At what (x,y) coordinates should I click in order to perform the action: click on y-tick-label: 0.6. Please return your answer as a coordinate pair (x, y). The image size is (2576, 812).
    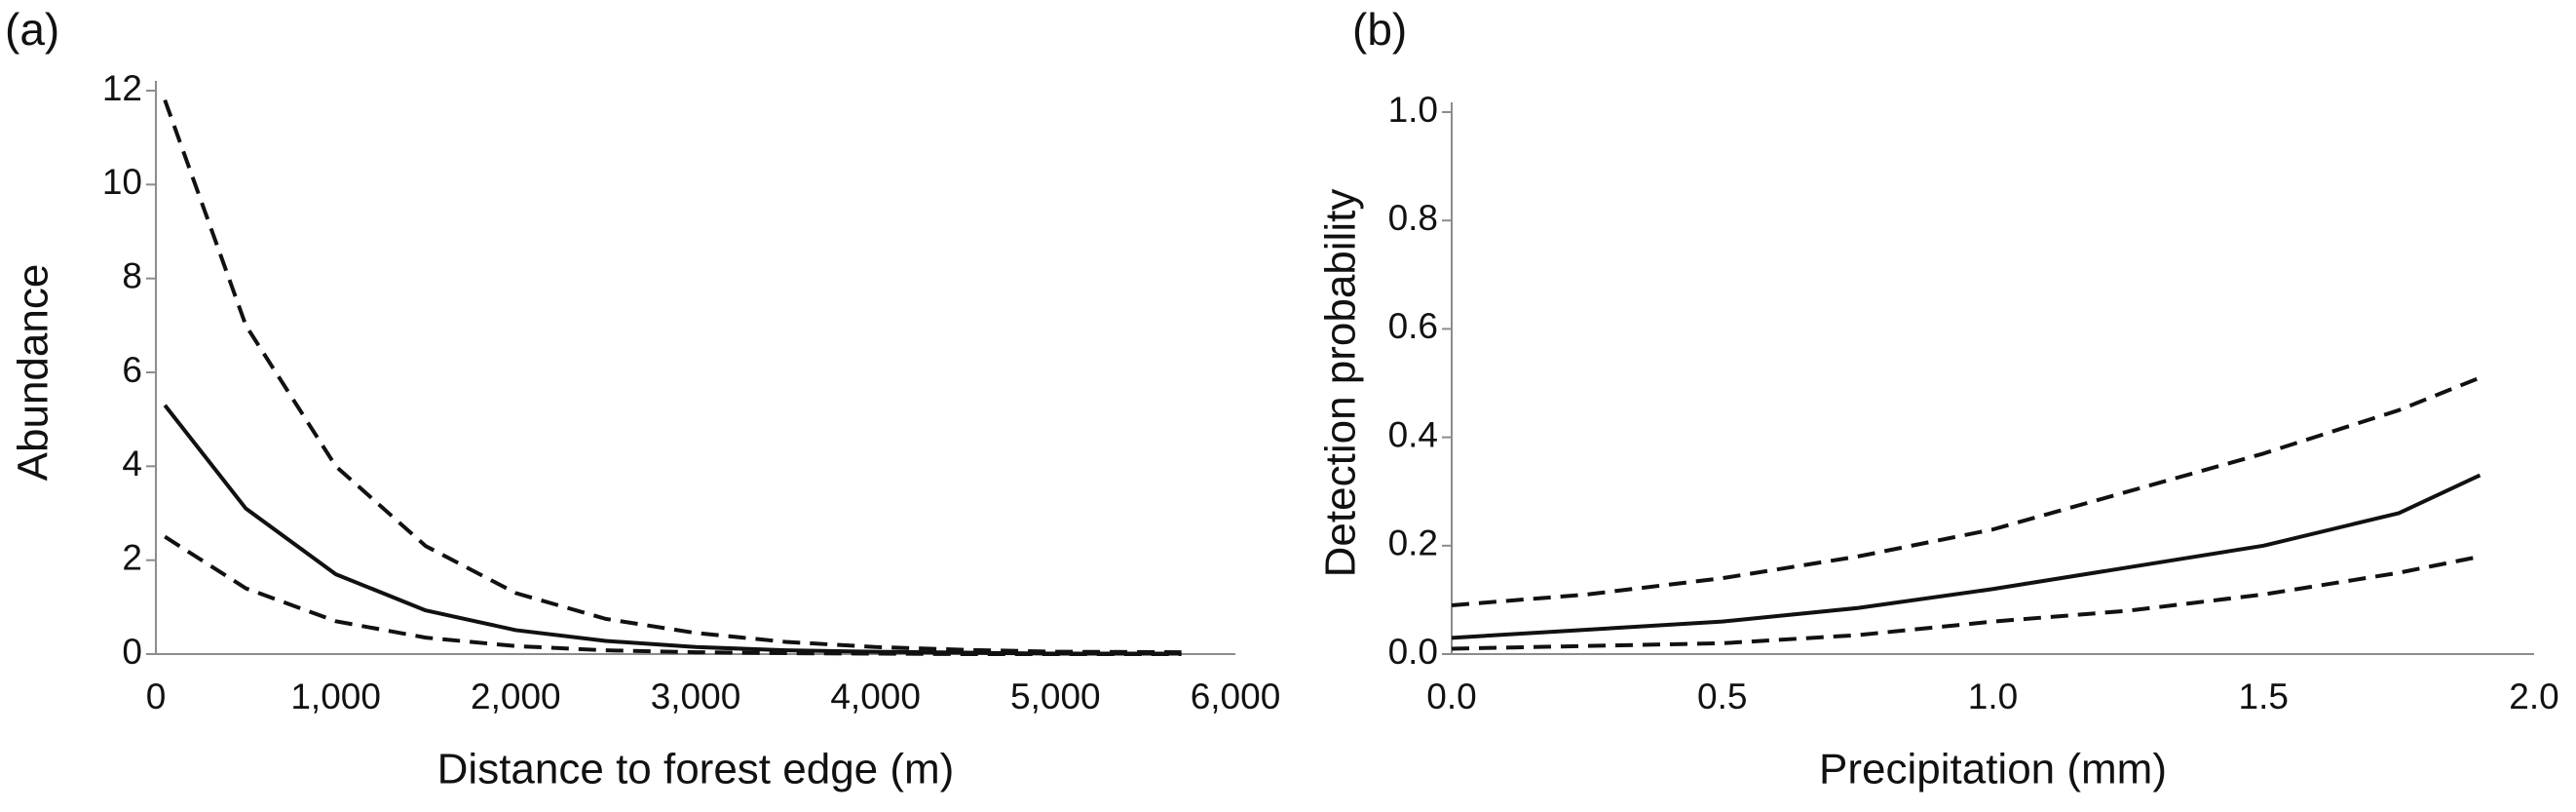
    Looking at the image, I should click on (1413, 326).